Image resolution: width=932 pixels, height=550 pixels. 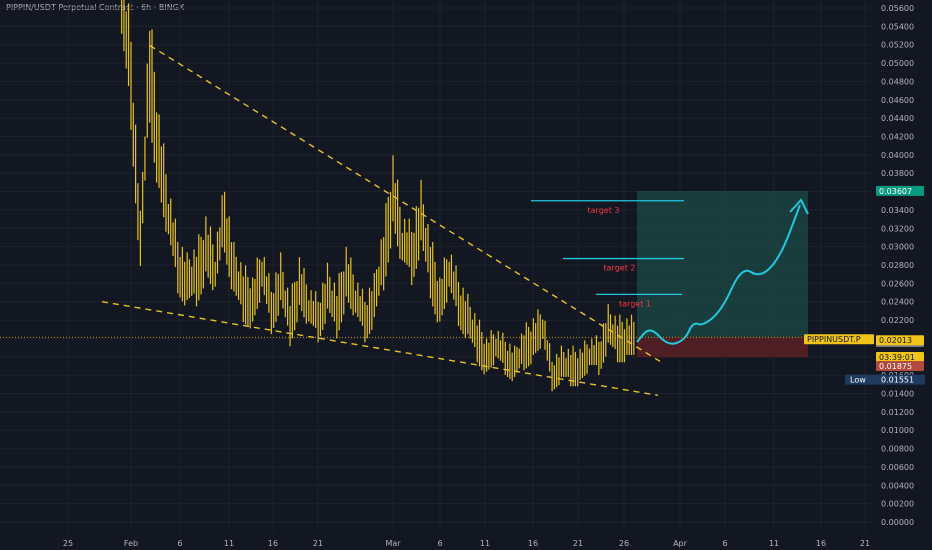 What do you see at coordinates (897, 118) in the screenshot?
I see `price-tick-label: 0.04400` at bounding box center [897, 118].